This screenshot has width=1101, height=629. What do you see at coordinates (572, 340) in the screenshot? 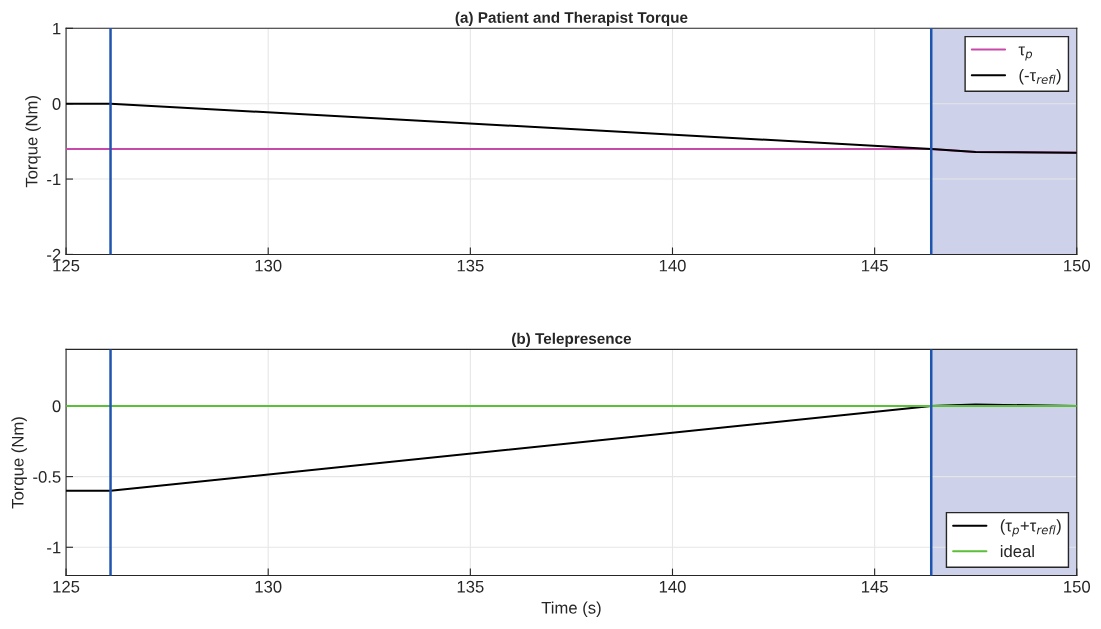
I see `chart-title: (b) Telepresence` at bounding box center [572, 340].